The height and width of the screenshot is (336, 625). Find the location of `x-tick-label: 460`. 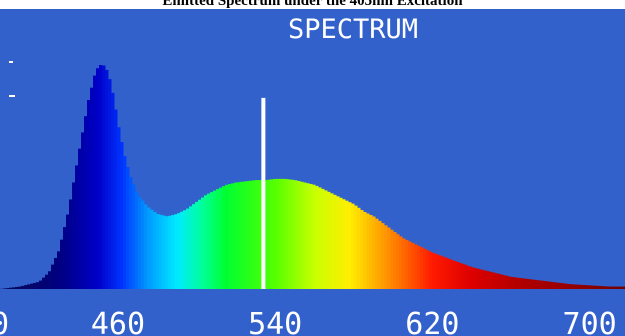

x-tick-label: 460 is located at coordinates (118, 321).